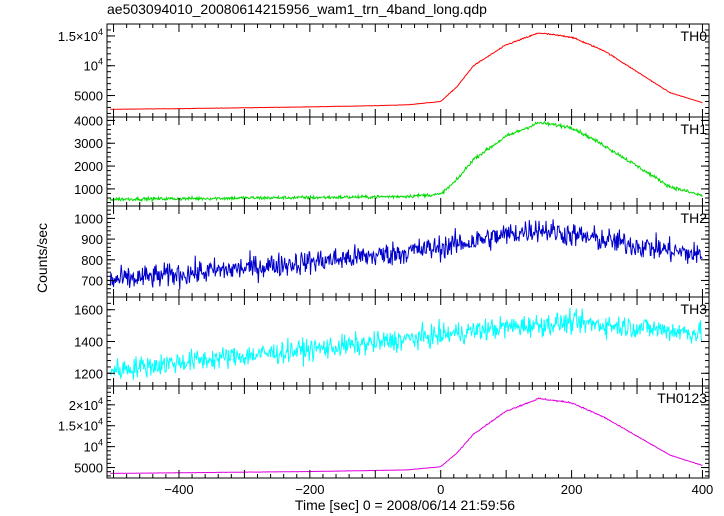 This screenshot has height=516, width=724. I want to click on panel-label-th3: TH3, so click(694, 309).